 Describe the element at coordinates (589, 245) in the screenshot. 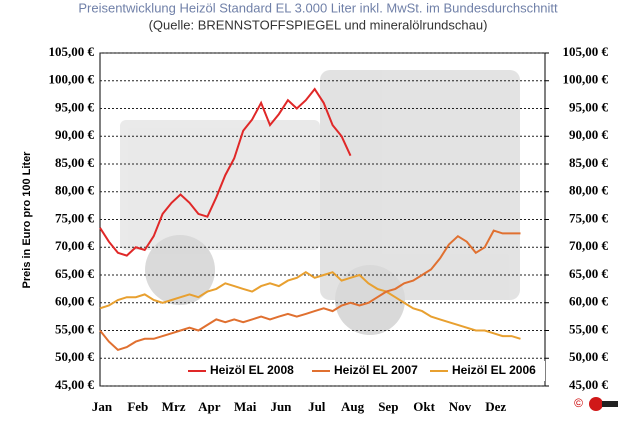

I see `y2-tick-label: 70,00 €` at that location.